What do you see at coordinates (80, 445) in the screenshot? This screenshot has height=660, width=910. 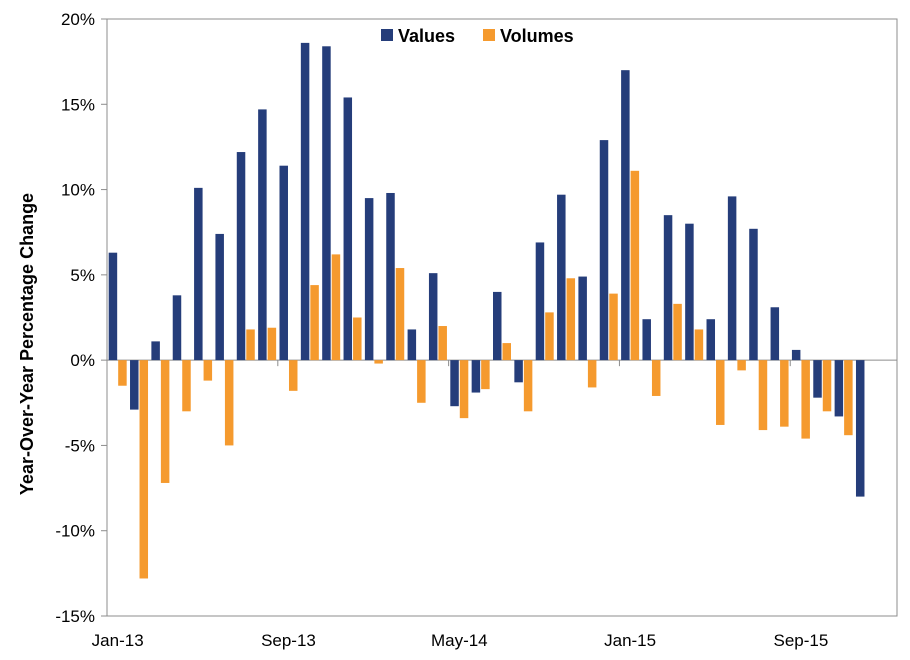 I see `y-tick-label: -5%` at bounding box center [80, 445].